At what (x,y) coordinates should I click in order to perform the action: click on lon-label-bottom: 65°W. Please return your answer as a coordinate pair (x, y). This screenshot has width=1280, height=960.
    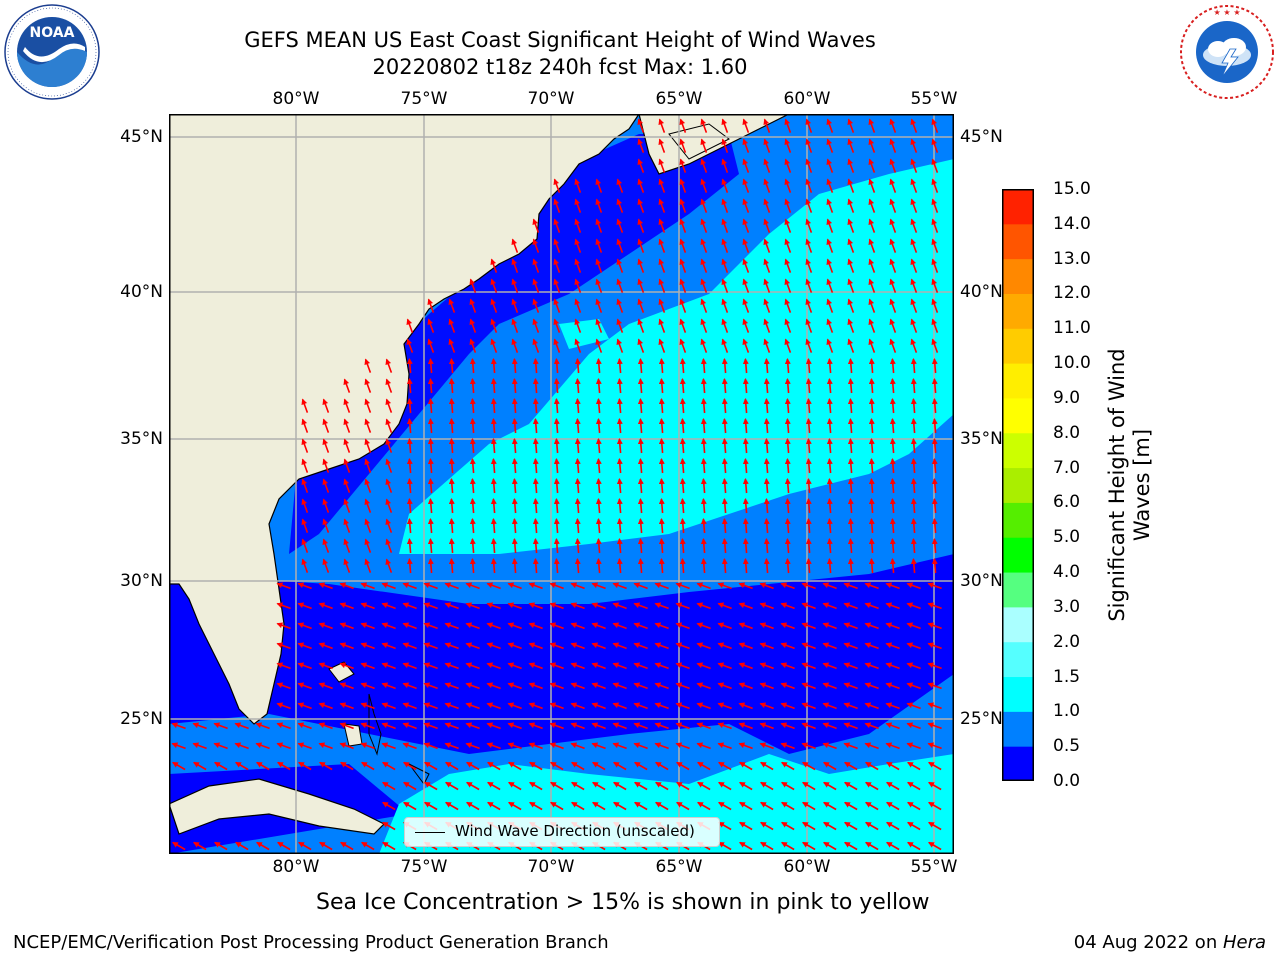
    Looking at the image, I should click on (679, 867).